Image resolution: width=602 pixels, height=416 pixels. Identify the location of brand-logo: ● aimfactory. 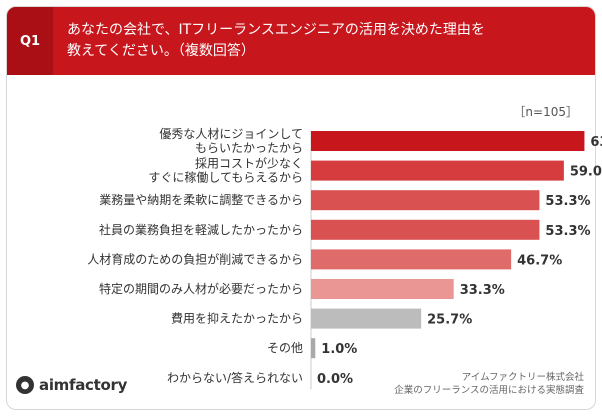
(71, 385).